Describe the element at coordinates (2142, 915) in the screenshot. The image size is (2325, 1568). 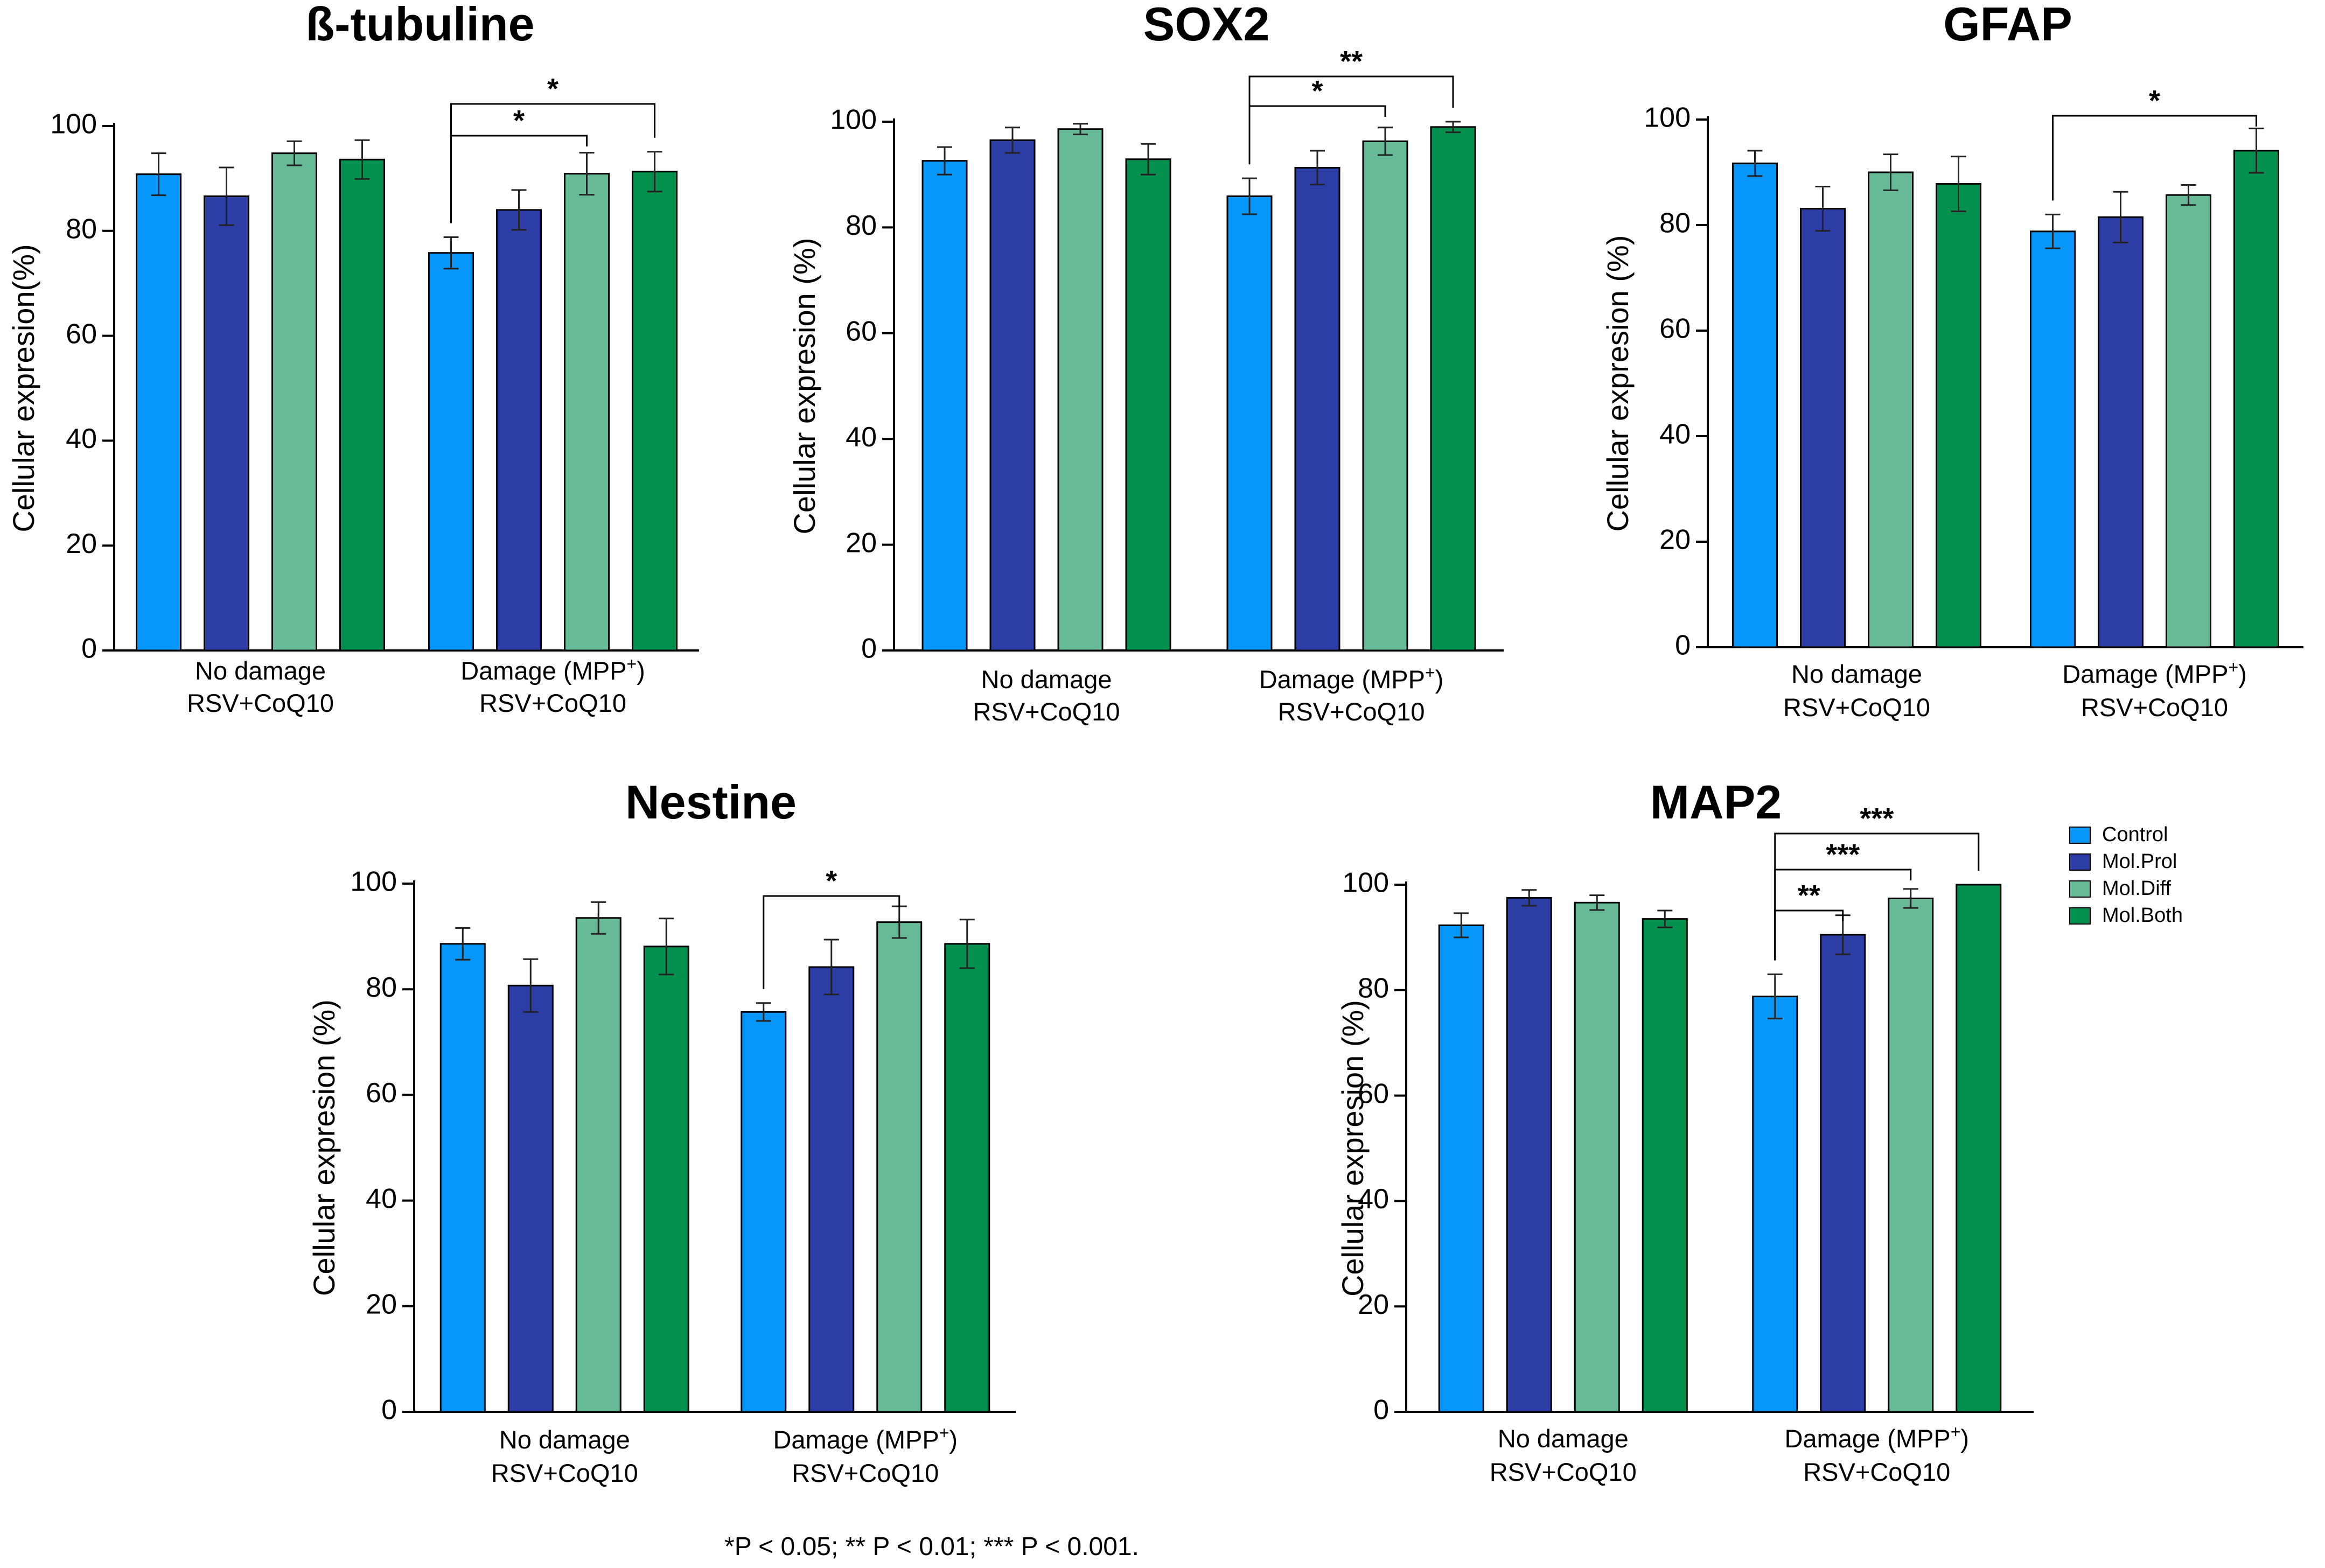
I see `legend-label: Mol.Both` at that location.